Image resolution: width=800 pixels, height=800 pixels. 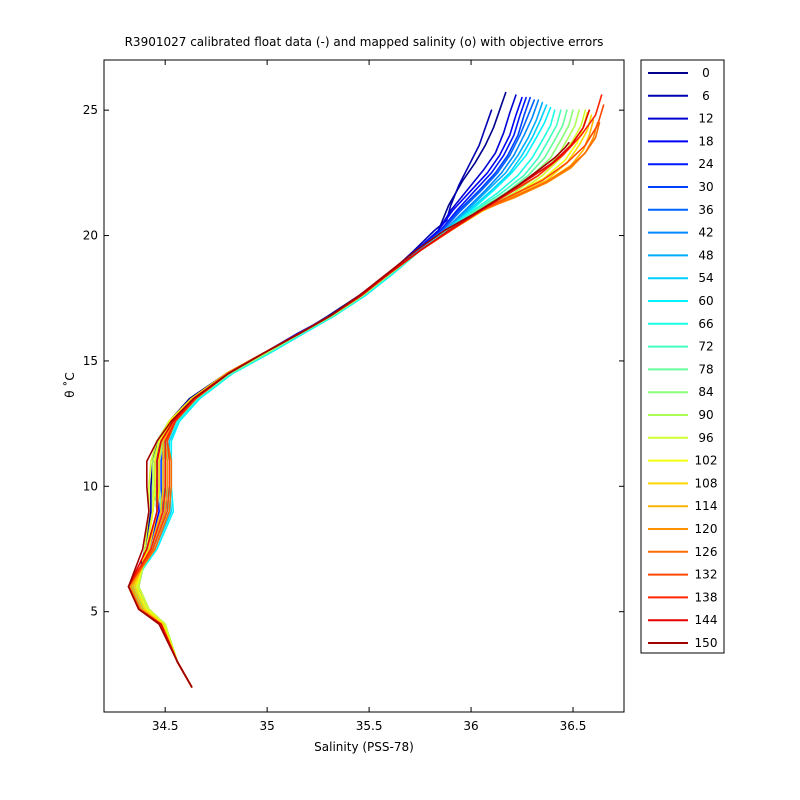 What do you see at coordinates (369, 726) in the screenshot?
I see `x-tick-label: 35.5` at bounding box center [369, 726].